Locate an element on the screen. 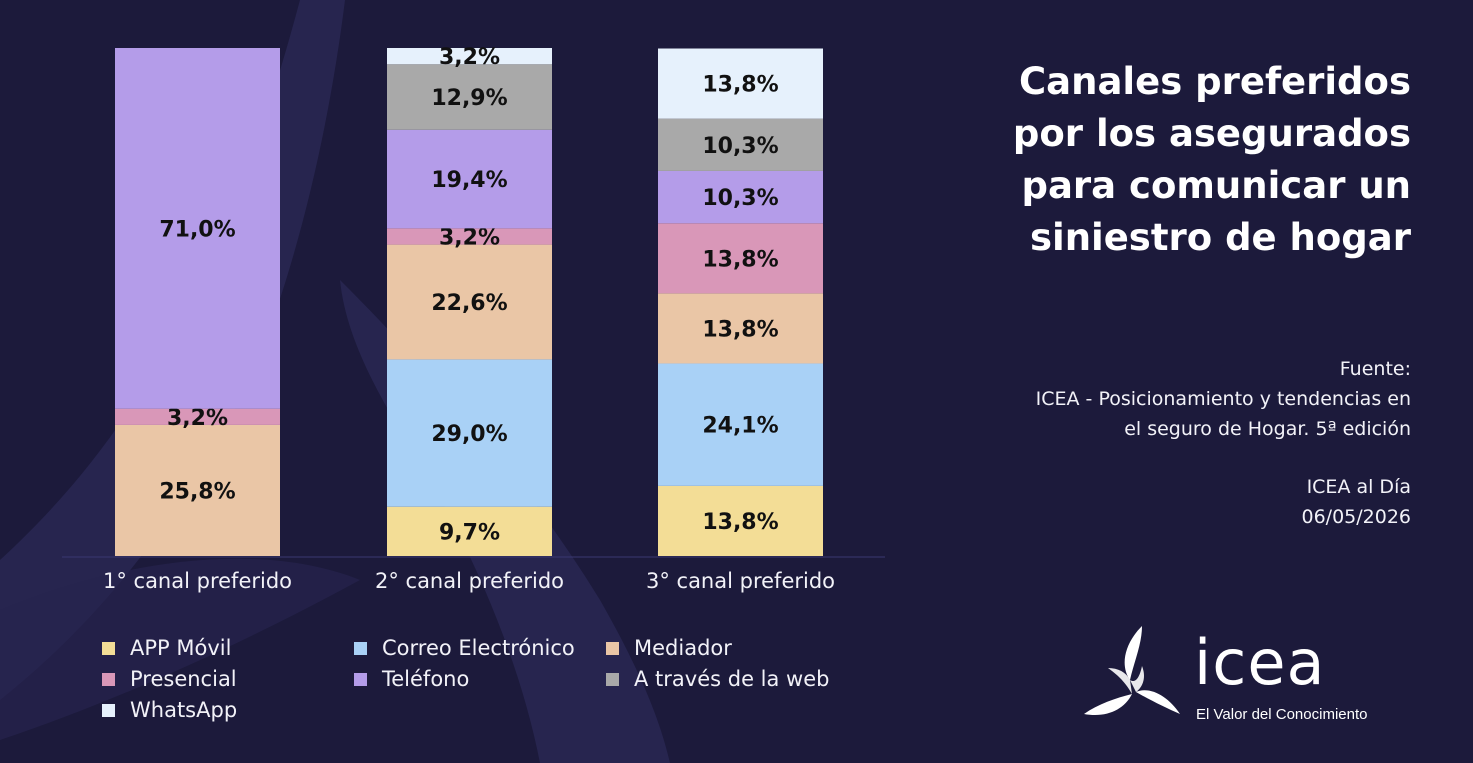 This screenshot has height=763, width=1473. legend-item: Correo Electrónico is located at coordinates (464, 648).